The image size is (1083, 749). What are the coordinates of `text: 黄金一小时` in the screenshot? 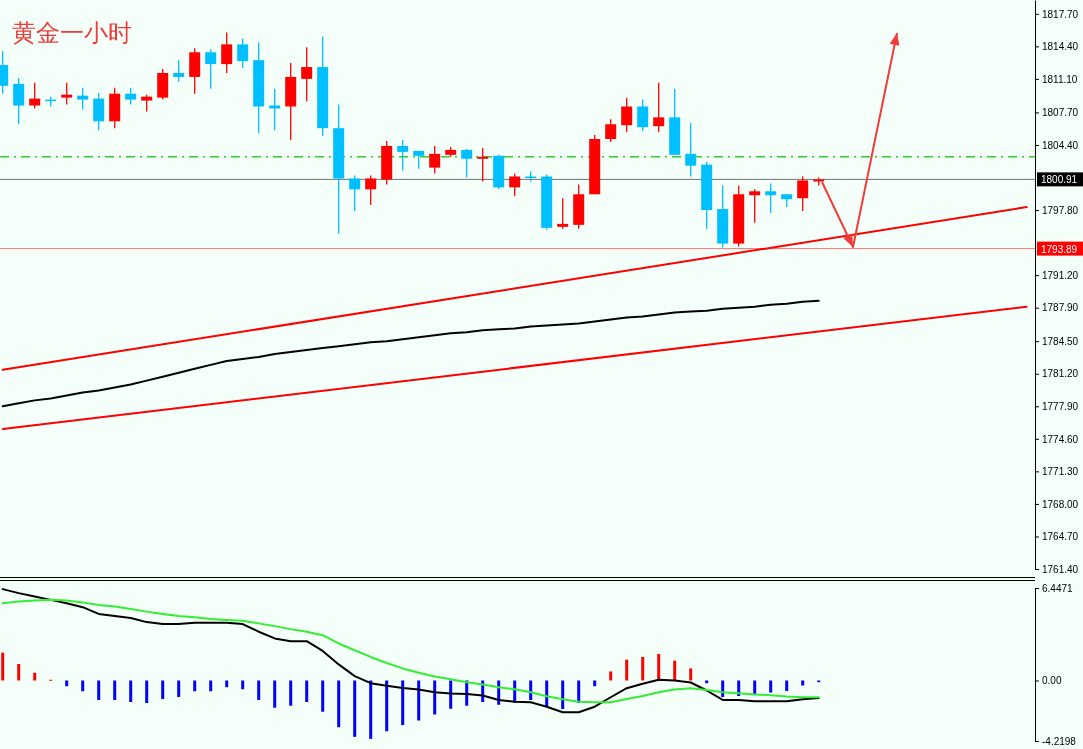 It's located at (72, 33).